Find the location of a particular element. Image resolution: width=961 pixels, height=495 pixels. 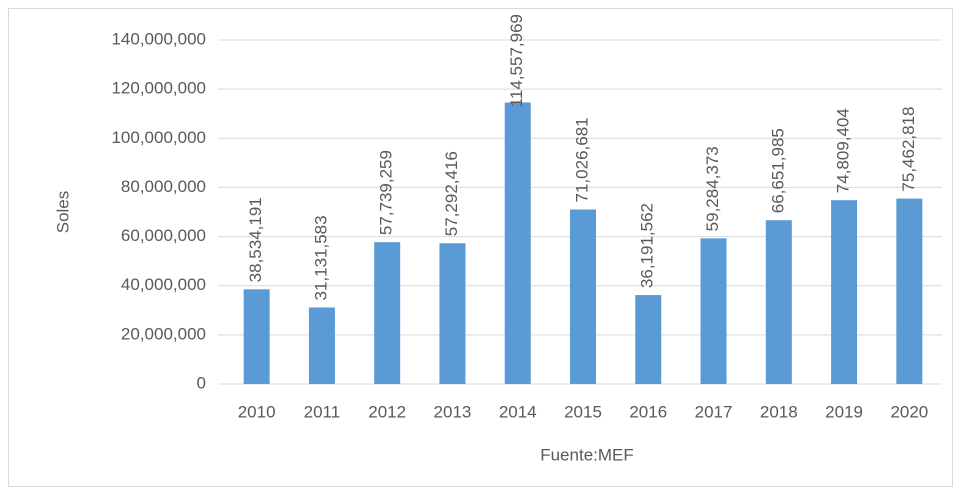

x-tick-label: 2017 is located at coordinates (714, 411).